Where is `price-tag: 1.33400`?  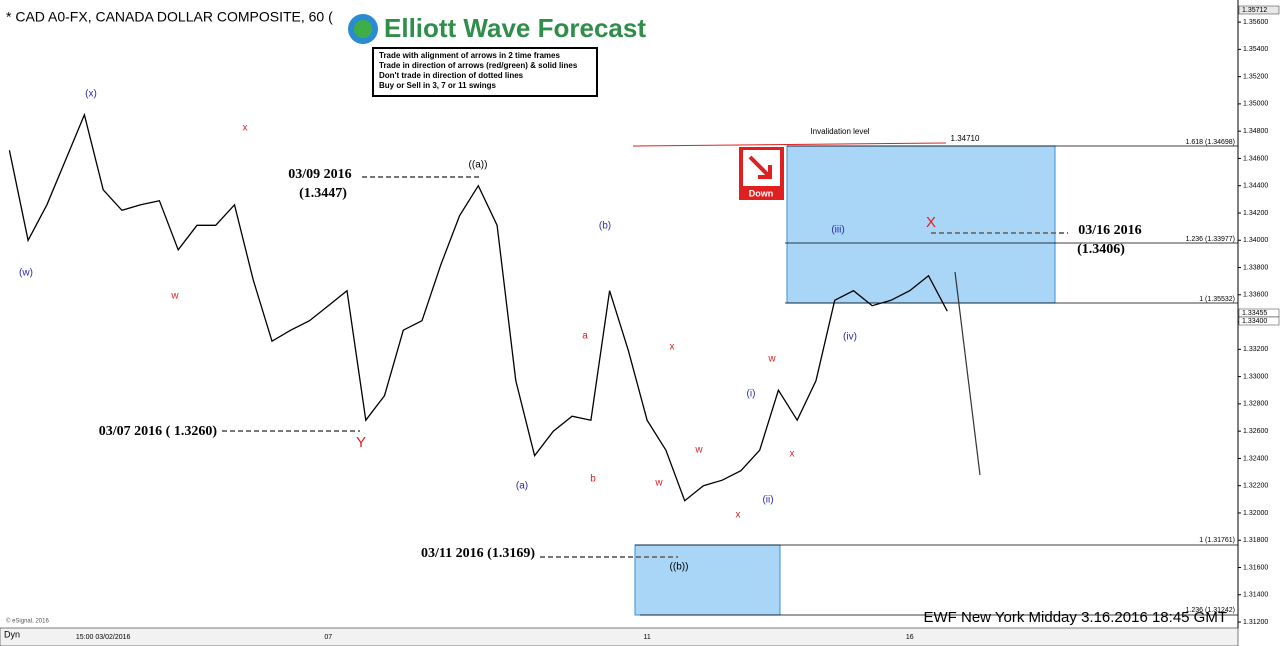 price-tag: 1.33400 is located at coordinates (1254, 321).